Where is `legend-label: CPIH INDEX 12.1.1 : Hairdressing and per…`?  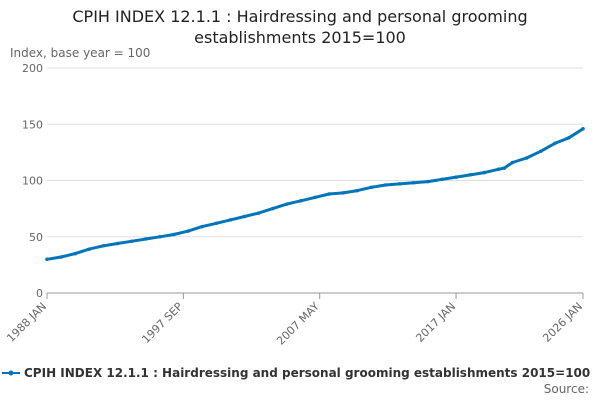
legend-label: CPIH INDEX 12.1.1 : Hairdressing and per… is located at coordinates (307, 373).